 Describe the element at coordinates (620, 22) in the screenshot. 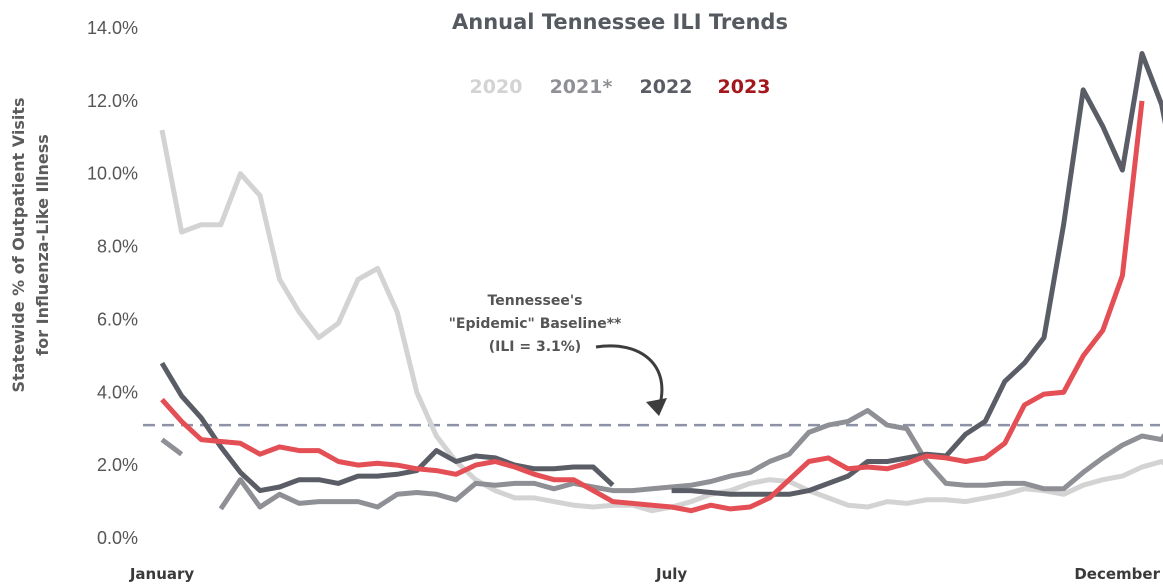

I see `chart-title: Annual Tennessee ILI Trends` at that location.